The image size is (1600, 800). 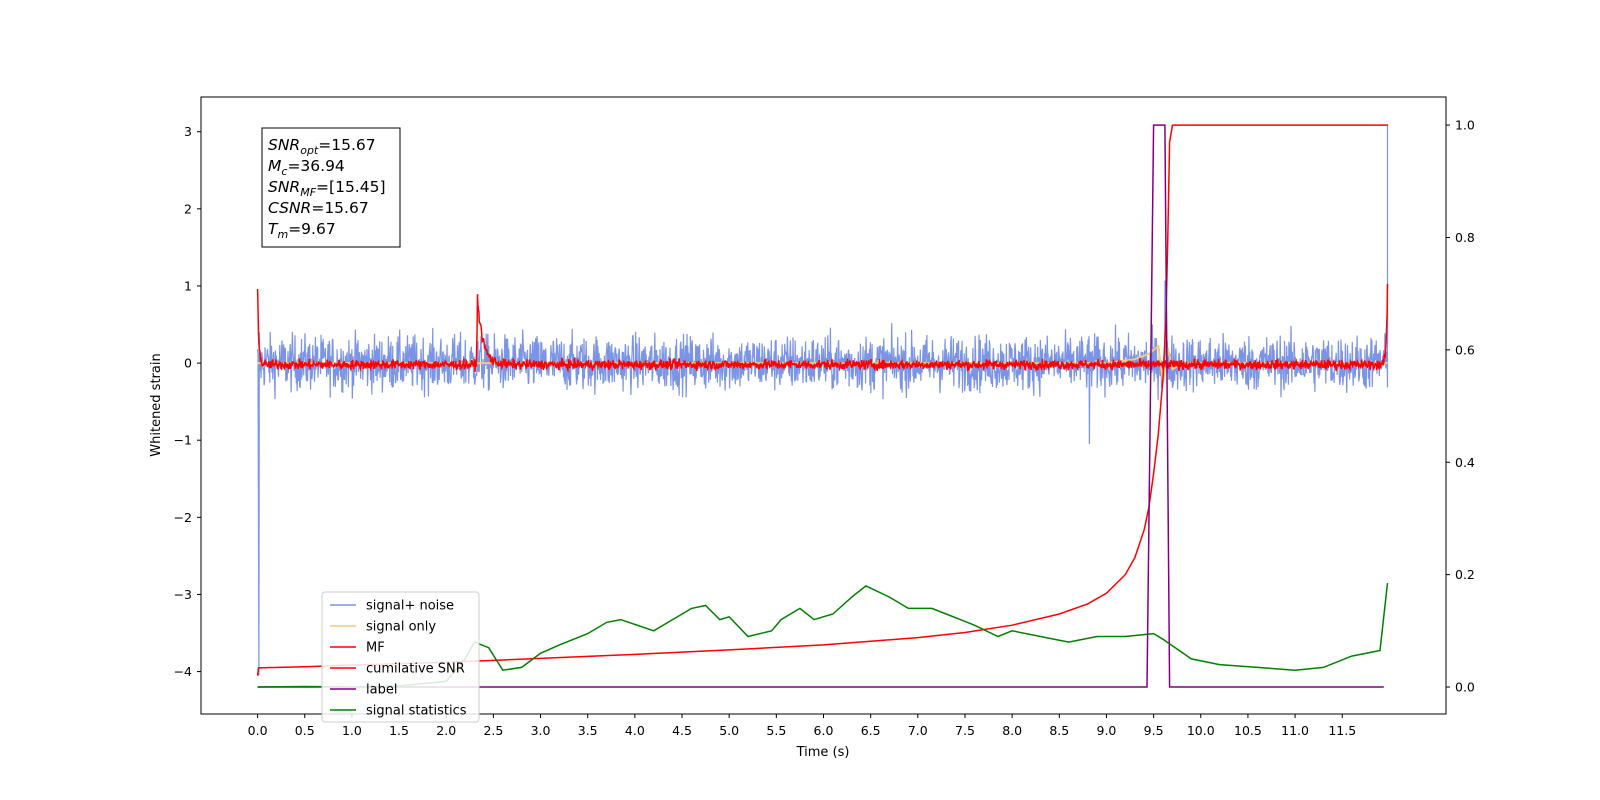 What do you see at coordinates (823, 752) in the screenshot?
I see `x-axis-label: Time (s)` at bounding box center [823, 752].